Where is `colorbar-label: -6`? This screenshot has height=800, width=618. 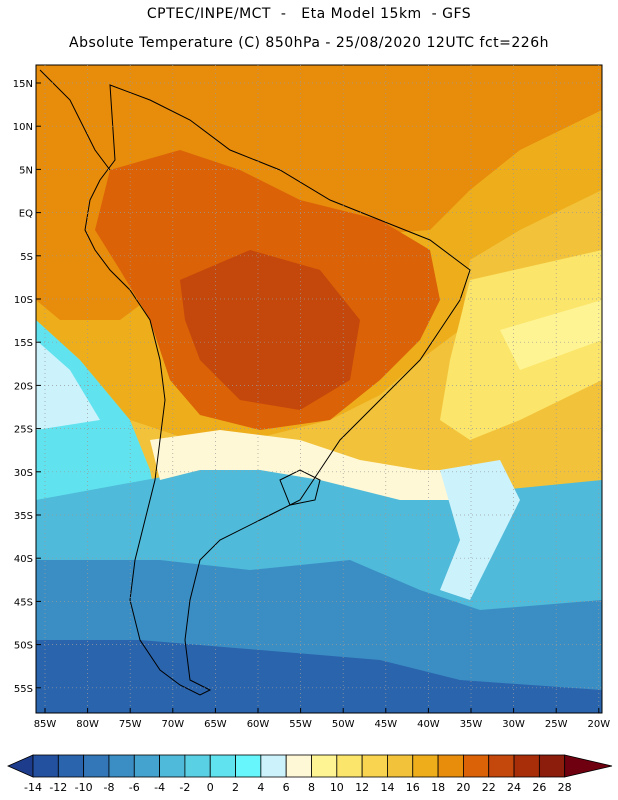
colorbar-label: -6 is located at coordinates (134, 787).